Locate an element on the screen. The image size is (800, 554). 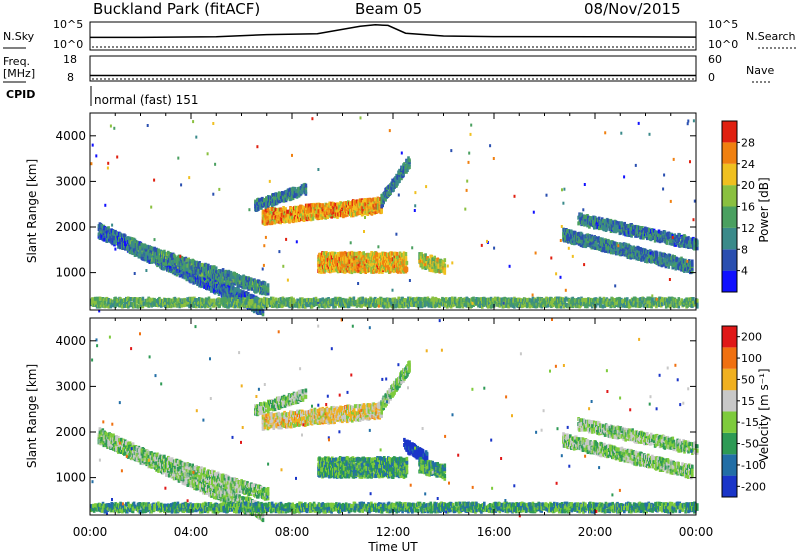
noise-panel: N.Sky 10^5 10^0 10^5 10^0 N.Search is located at coordinates (399, 34).